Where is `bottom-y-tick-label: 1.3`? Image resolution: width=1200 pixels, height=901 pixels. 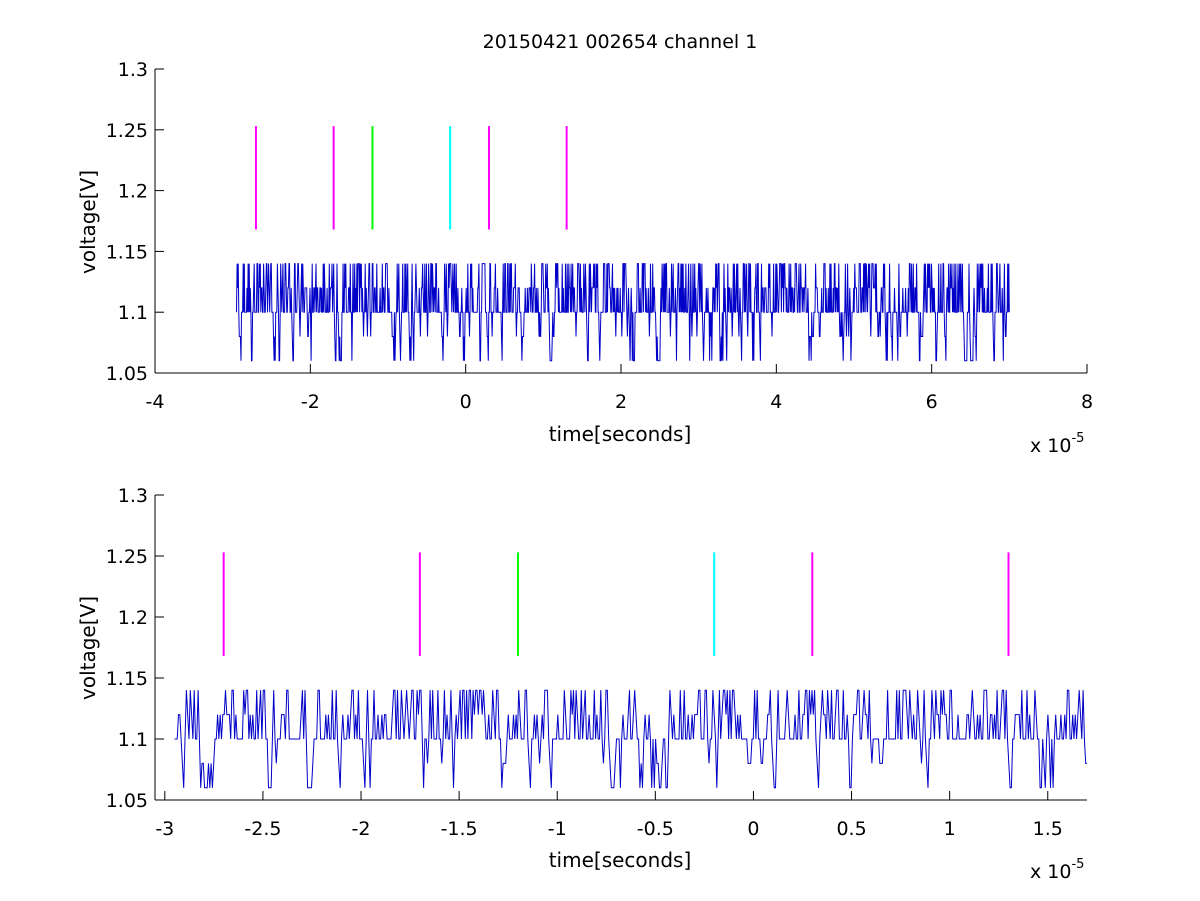
bottom-y-tick-label: 1.3 is located at coordinates (133, 496).